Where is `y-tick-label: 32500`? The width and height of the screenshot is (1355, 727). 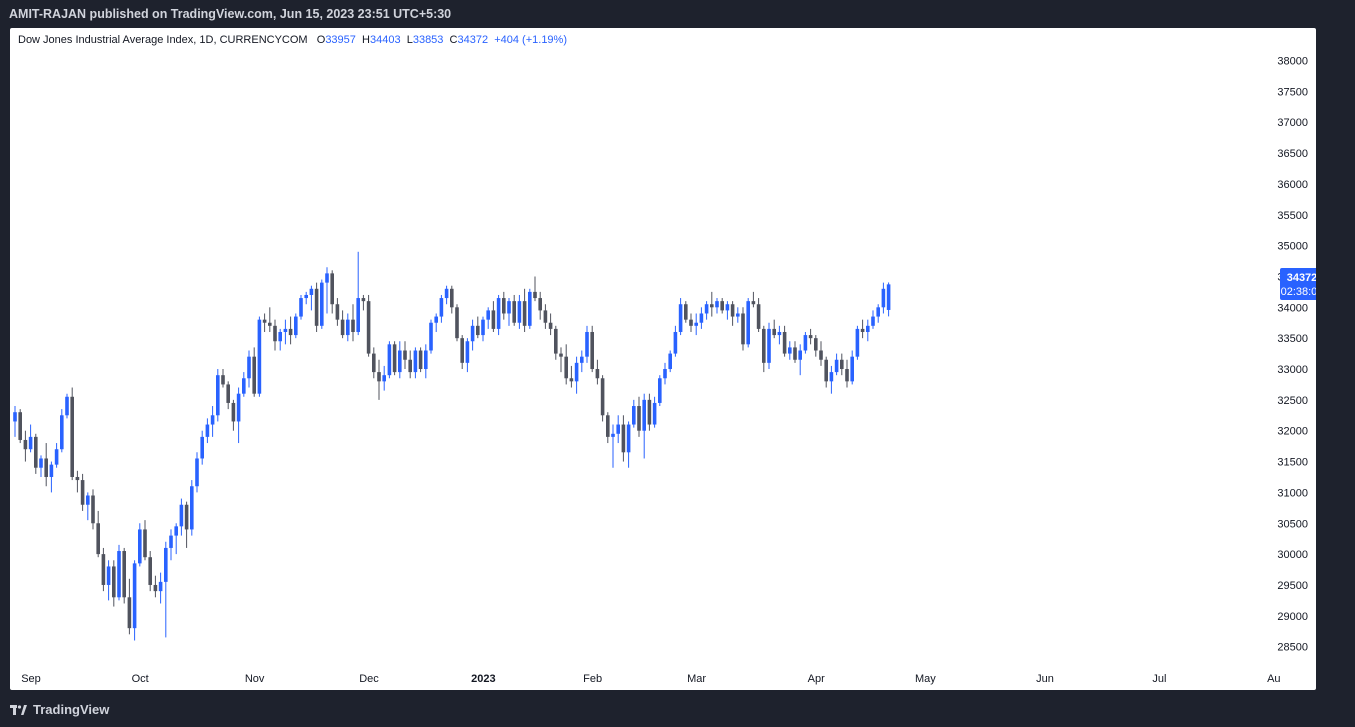
y-tick-label: 32500 is located at coordinates (1292, 401).